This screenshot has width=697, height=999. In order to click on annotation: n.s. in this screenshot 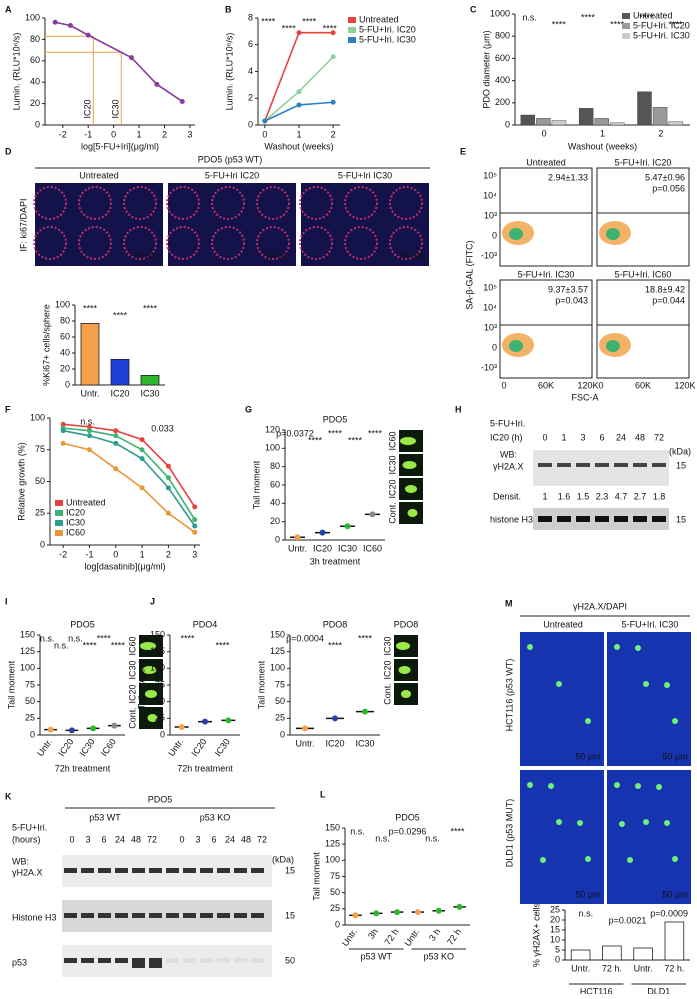, I will do `click(87, 421)`.